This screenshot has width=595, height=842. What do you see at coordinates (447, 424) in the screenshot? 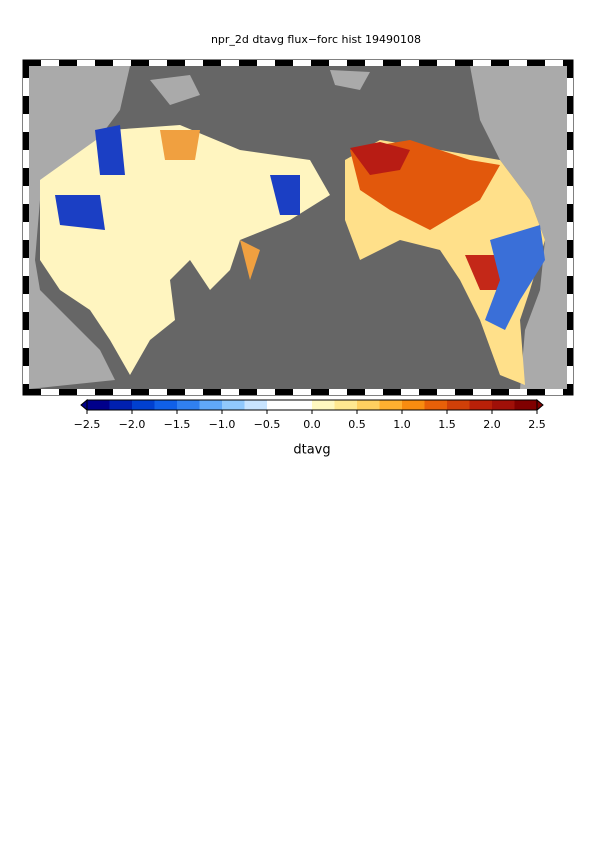
I see `colorbar-tick-label: 1.5` at bounding box center [447, 424].